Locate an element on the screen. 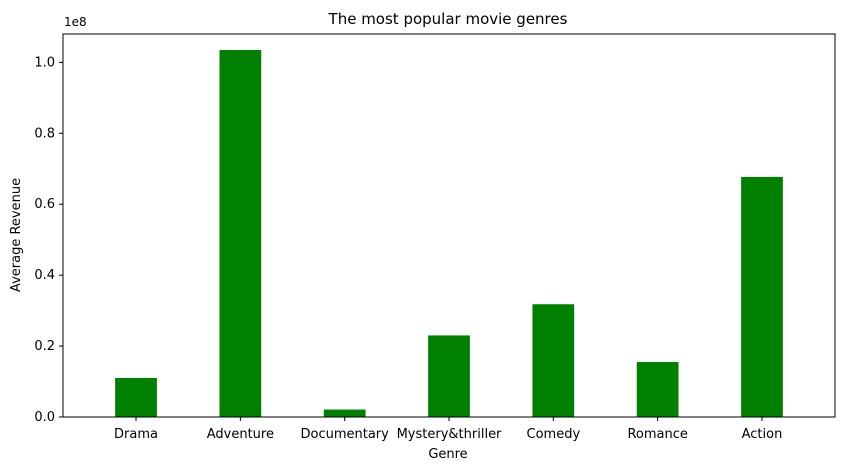 This screenshot has width=846, height=470. x-tick-label: Action is located at coordinates (762, 434).